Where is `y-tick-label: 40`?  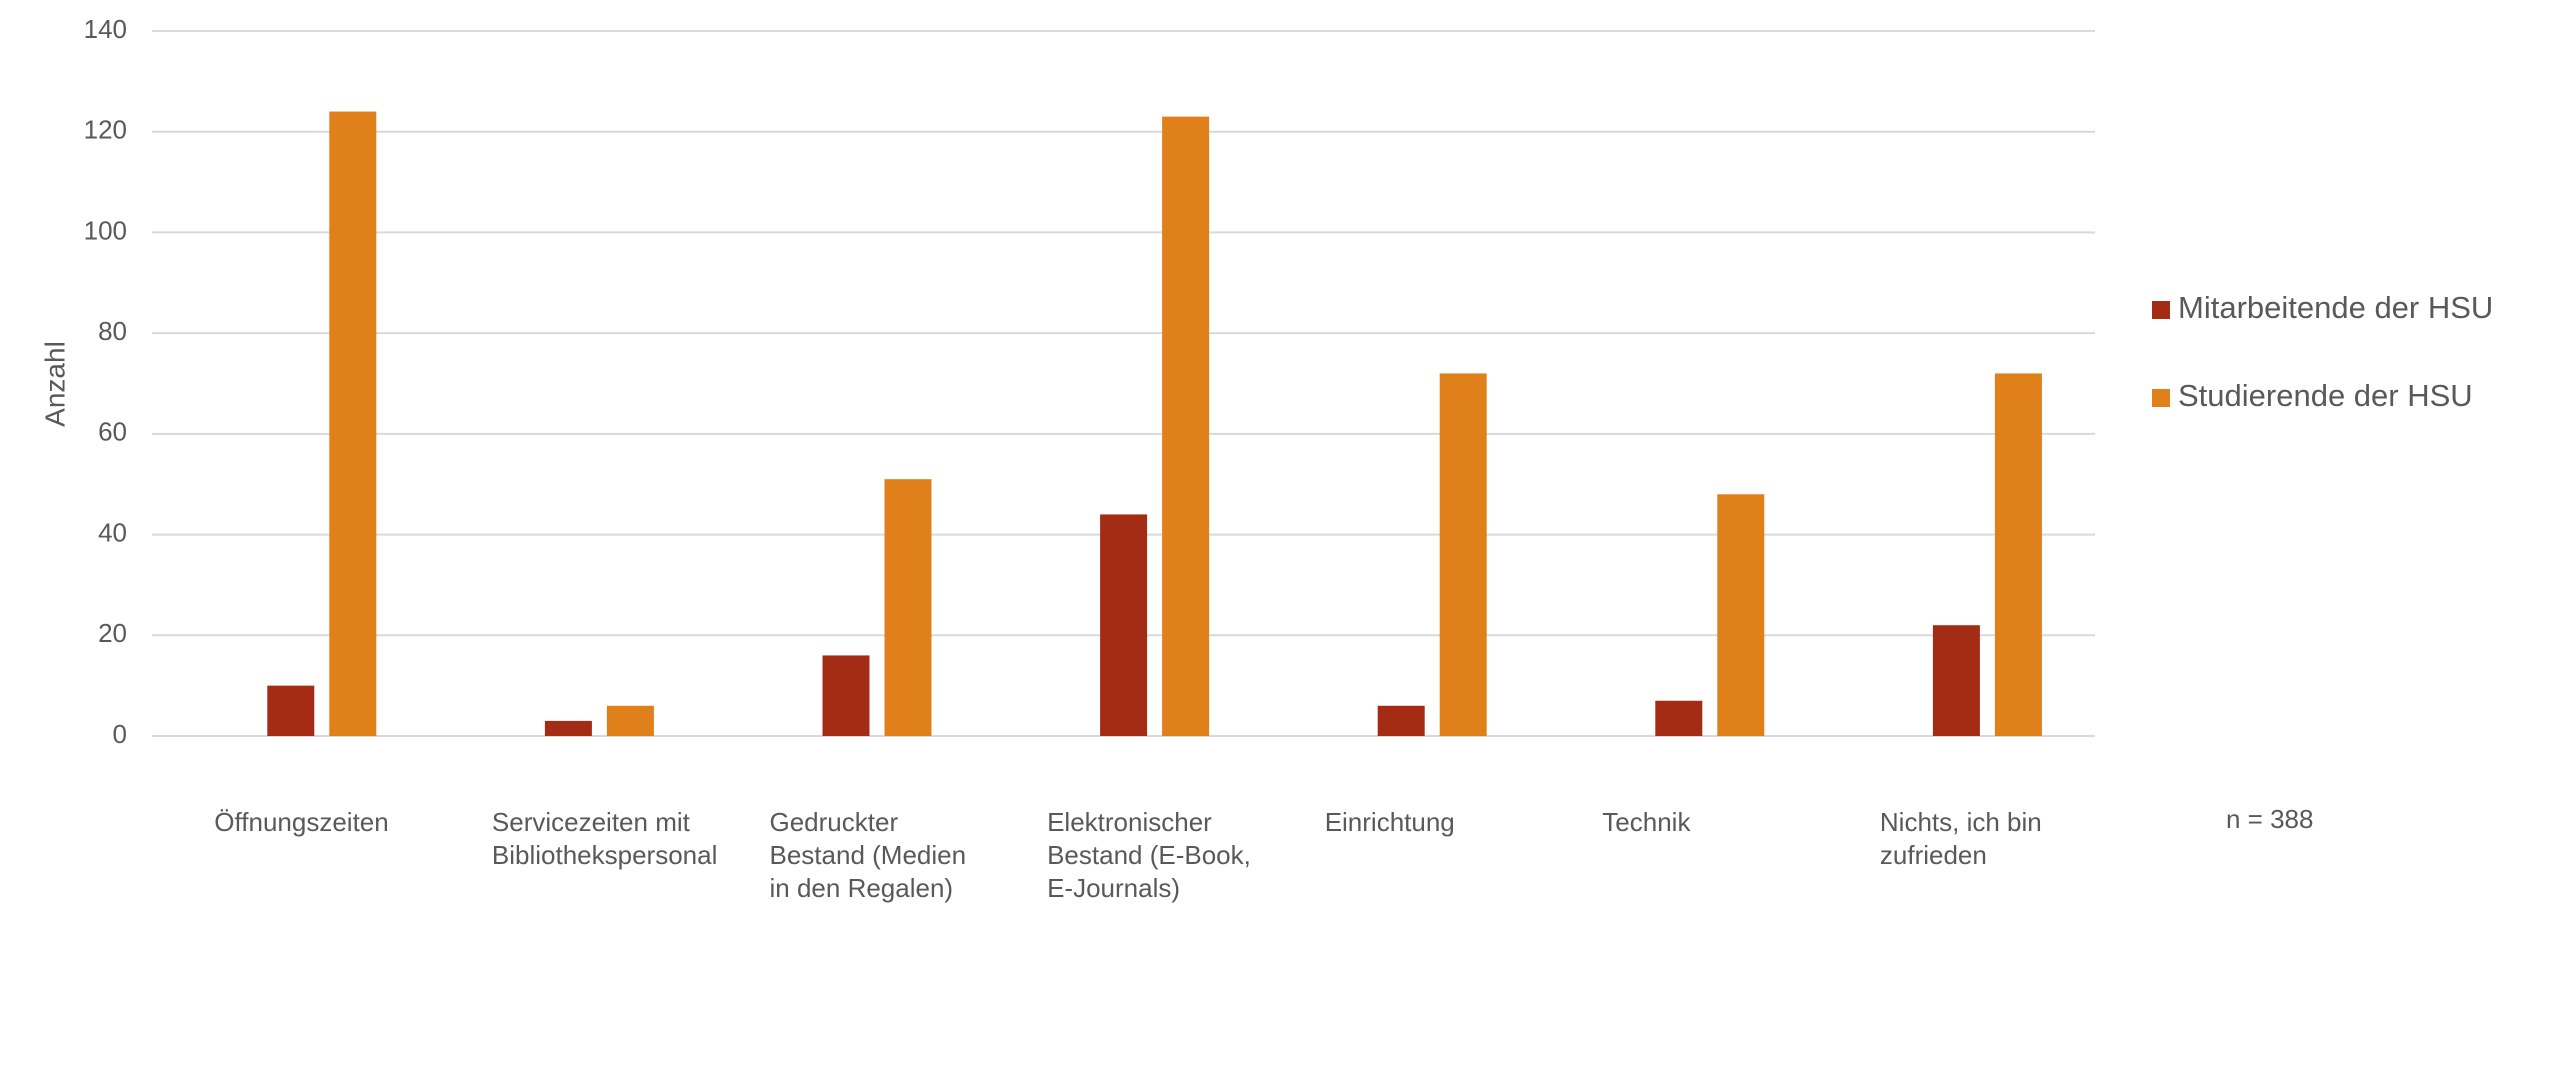
y-tick-label: 40 is located at coordinates (112, 532).